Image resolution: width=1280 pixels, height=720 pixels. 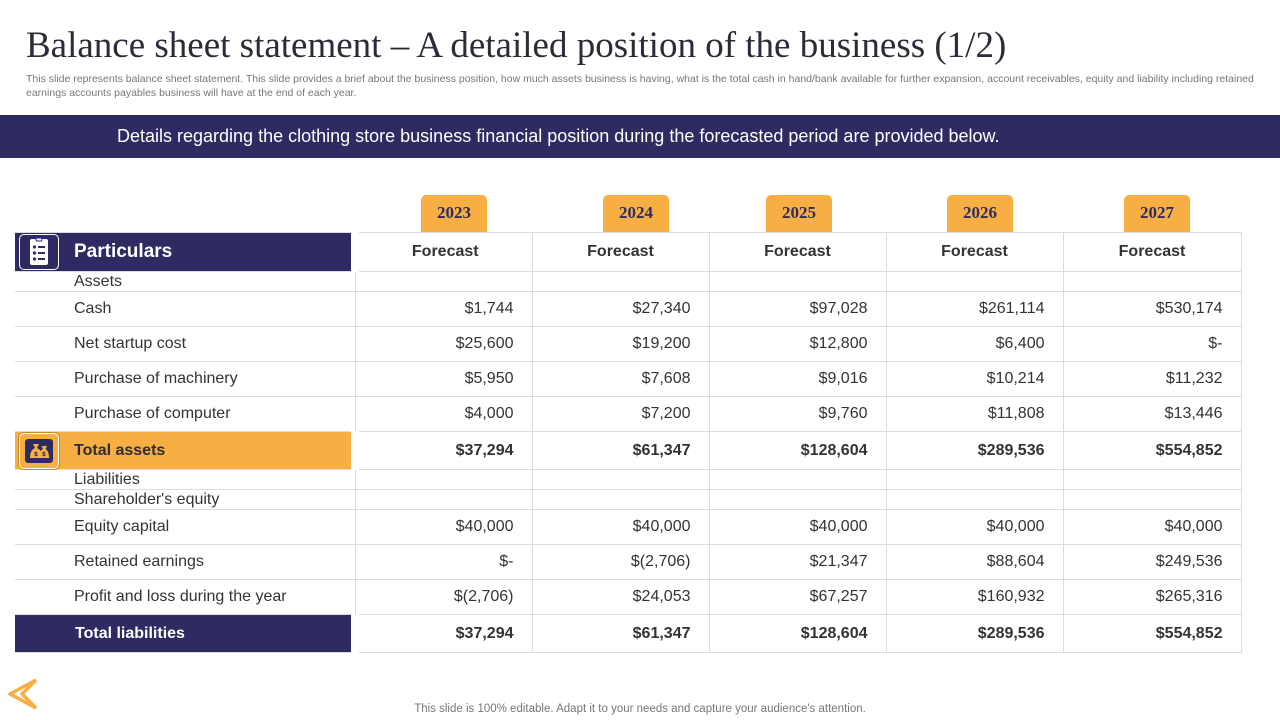 What do you see at coordinates (628, 281) in the screenshot?
I see `section-row-assets: Assets` at bounding box center [628, 281].